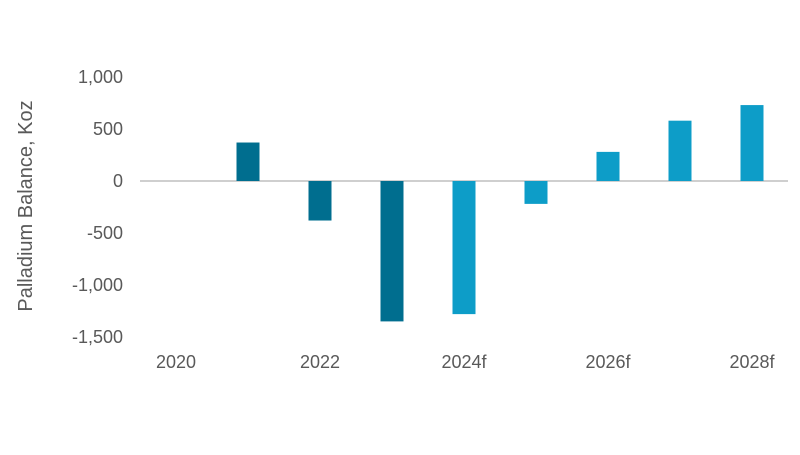 The image size is (800, 455). Describe the element at coordinates (118, 181) in the screenshot. I see `y-tick-label: 0` at that location.